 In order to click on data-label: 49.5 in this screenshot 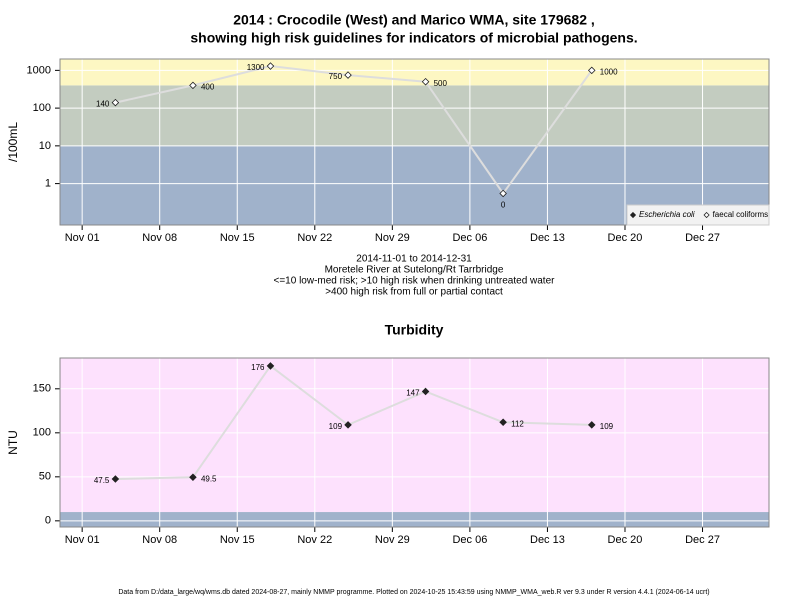, I will do `click(209, 478)`.